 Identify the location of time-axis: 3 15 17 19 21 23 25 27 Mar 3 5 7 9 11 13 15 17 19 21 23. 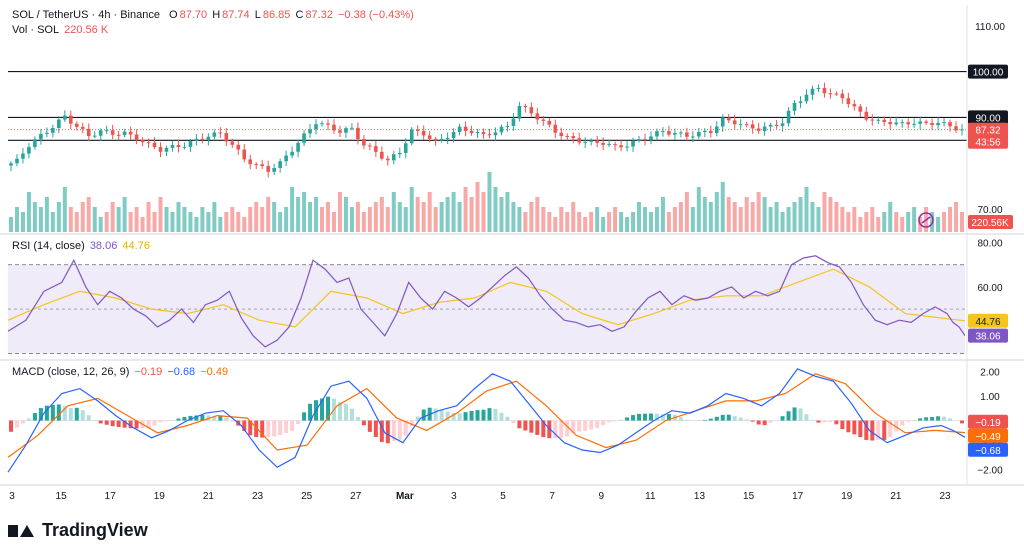
(480, 496).